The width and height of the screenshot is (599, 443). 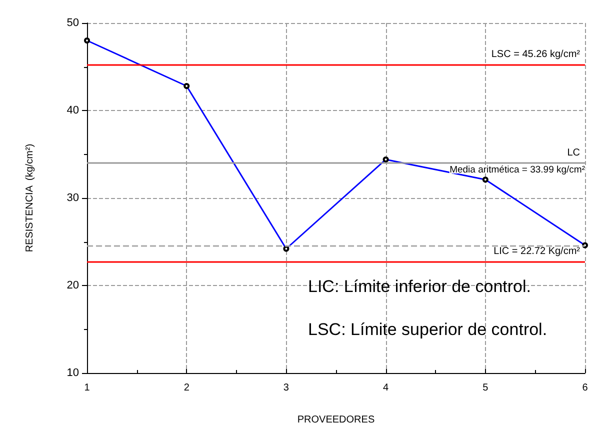 I want to click on ref-line-label: LC, so click(x=573, y=153).